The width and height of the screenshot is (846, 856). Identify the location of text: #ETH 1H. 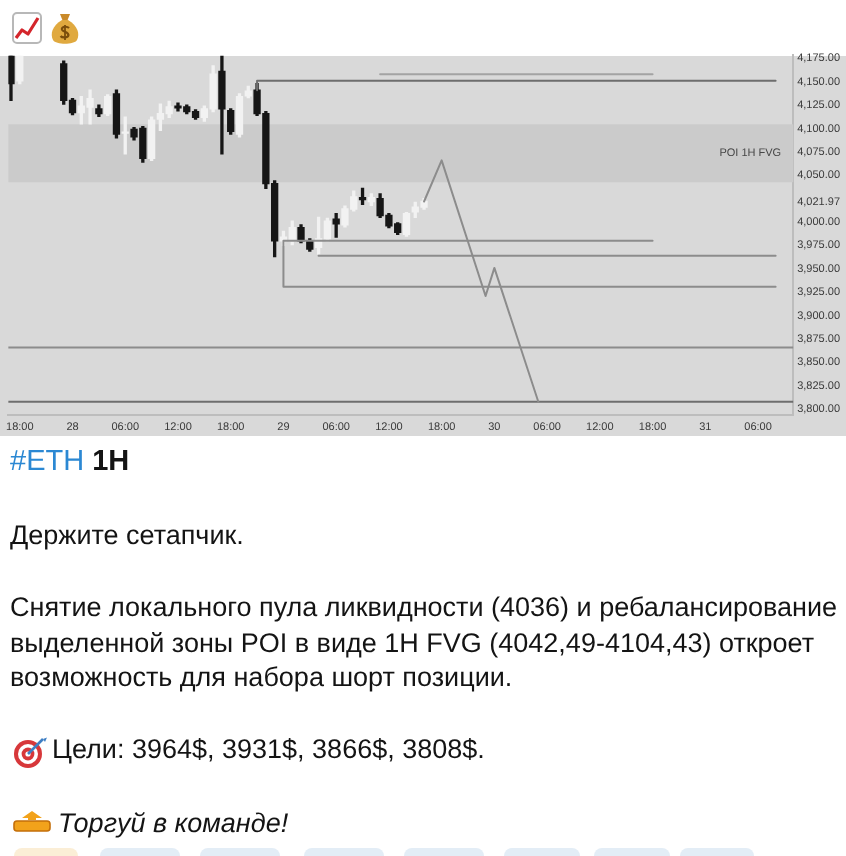
(70, 462).